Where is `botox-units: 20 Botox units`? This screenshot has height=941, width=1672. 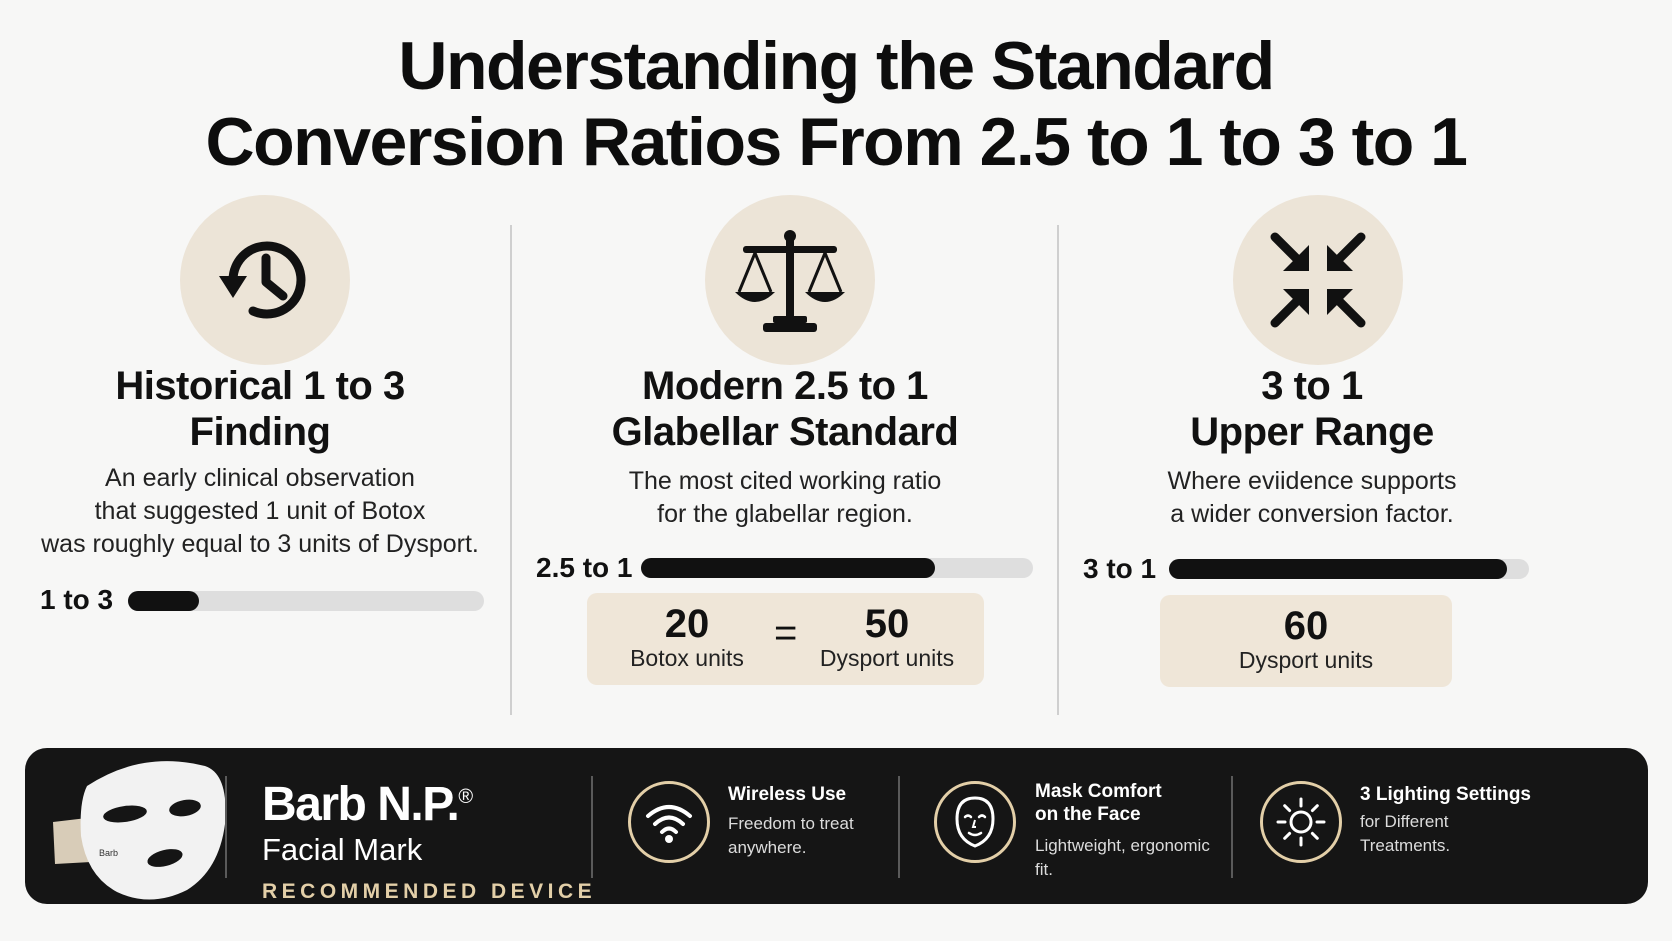 botox-units: 20 Botox units is located at coordinates (687, 637).